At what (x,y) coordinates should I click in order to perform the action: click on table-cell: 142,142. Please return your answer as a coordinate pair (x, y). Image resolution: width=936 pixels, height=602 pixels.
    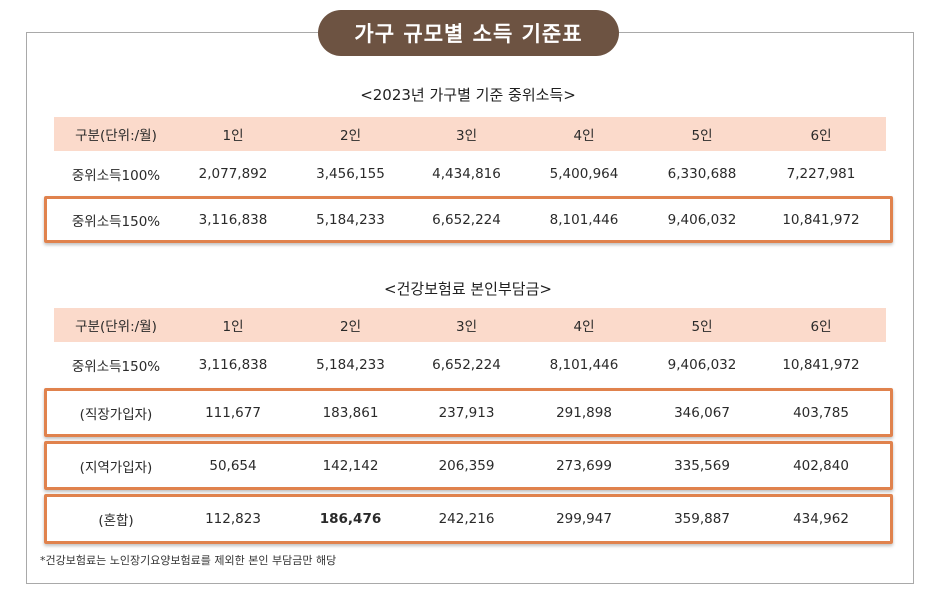
    Looking at the image, I should click on (350, 465).